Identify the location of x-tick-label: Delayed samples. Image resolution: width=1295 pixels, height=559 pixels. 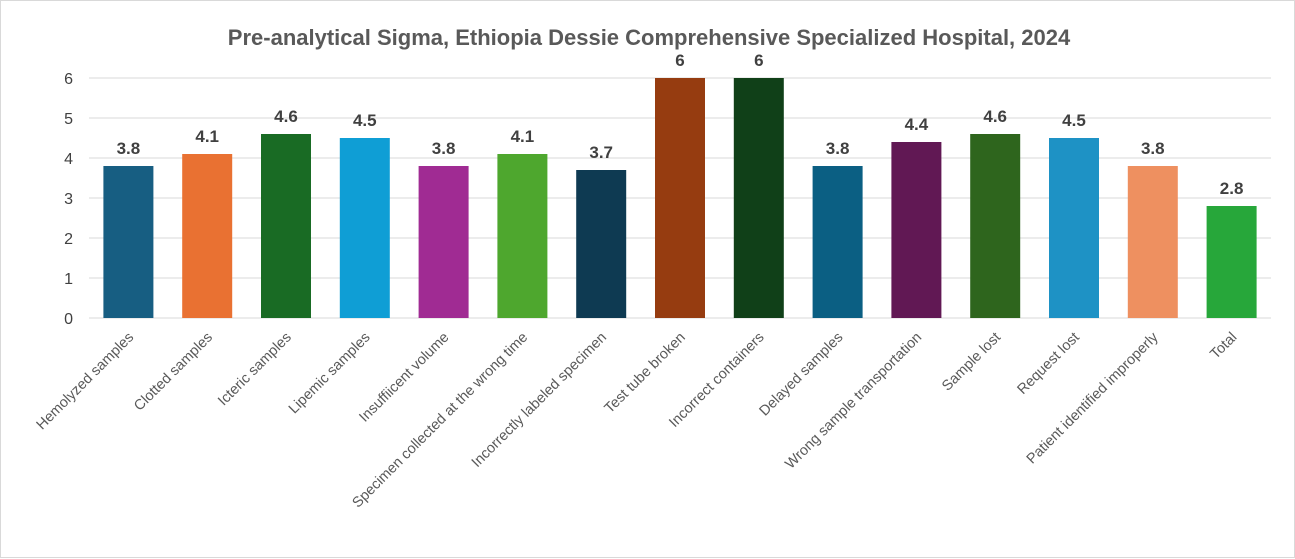
(801, 375).